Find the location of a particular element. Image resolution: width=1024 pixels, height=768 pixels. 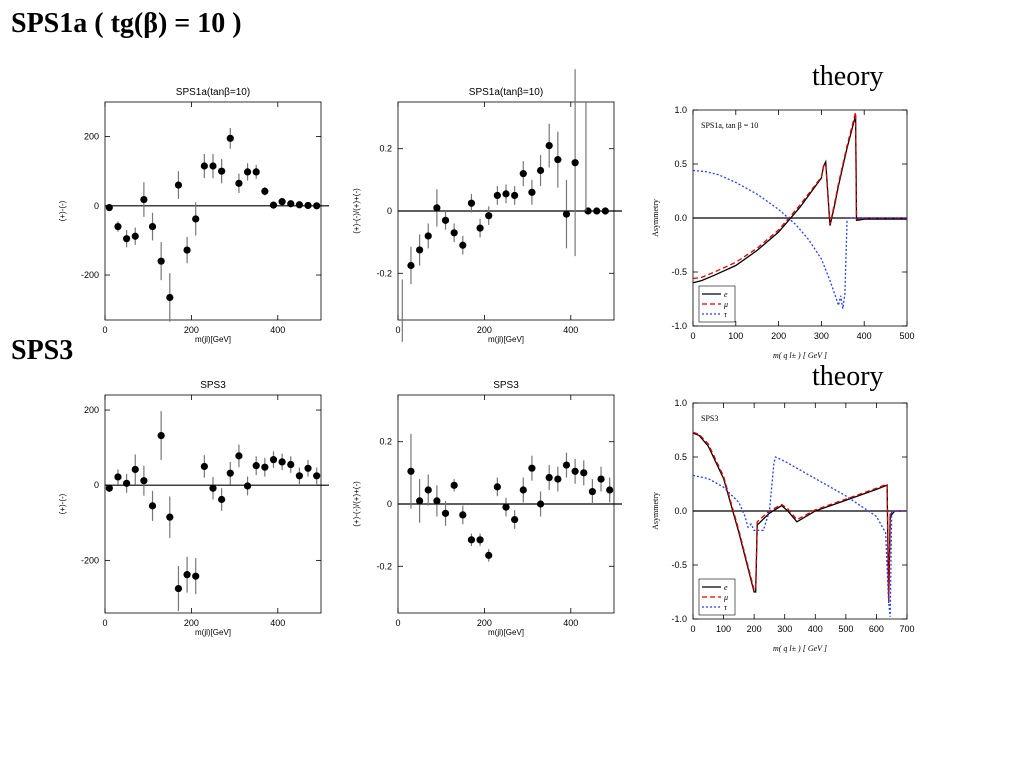

y-tick-label: 0.2 is located at coordinates (385, 442).